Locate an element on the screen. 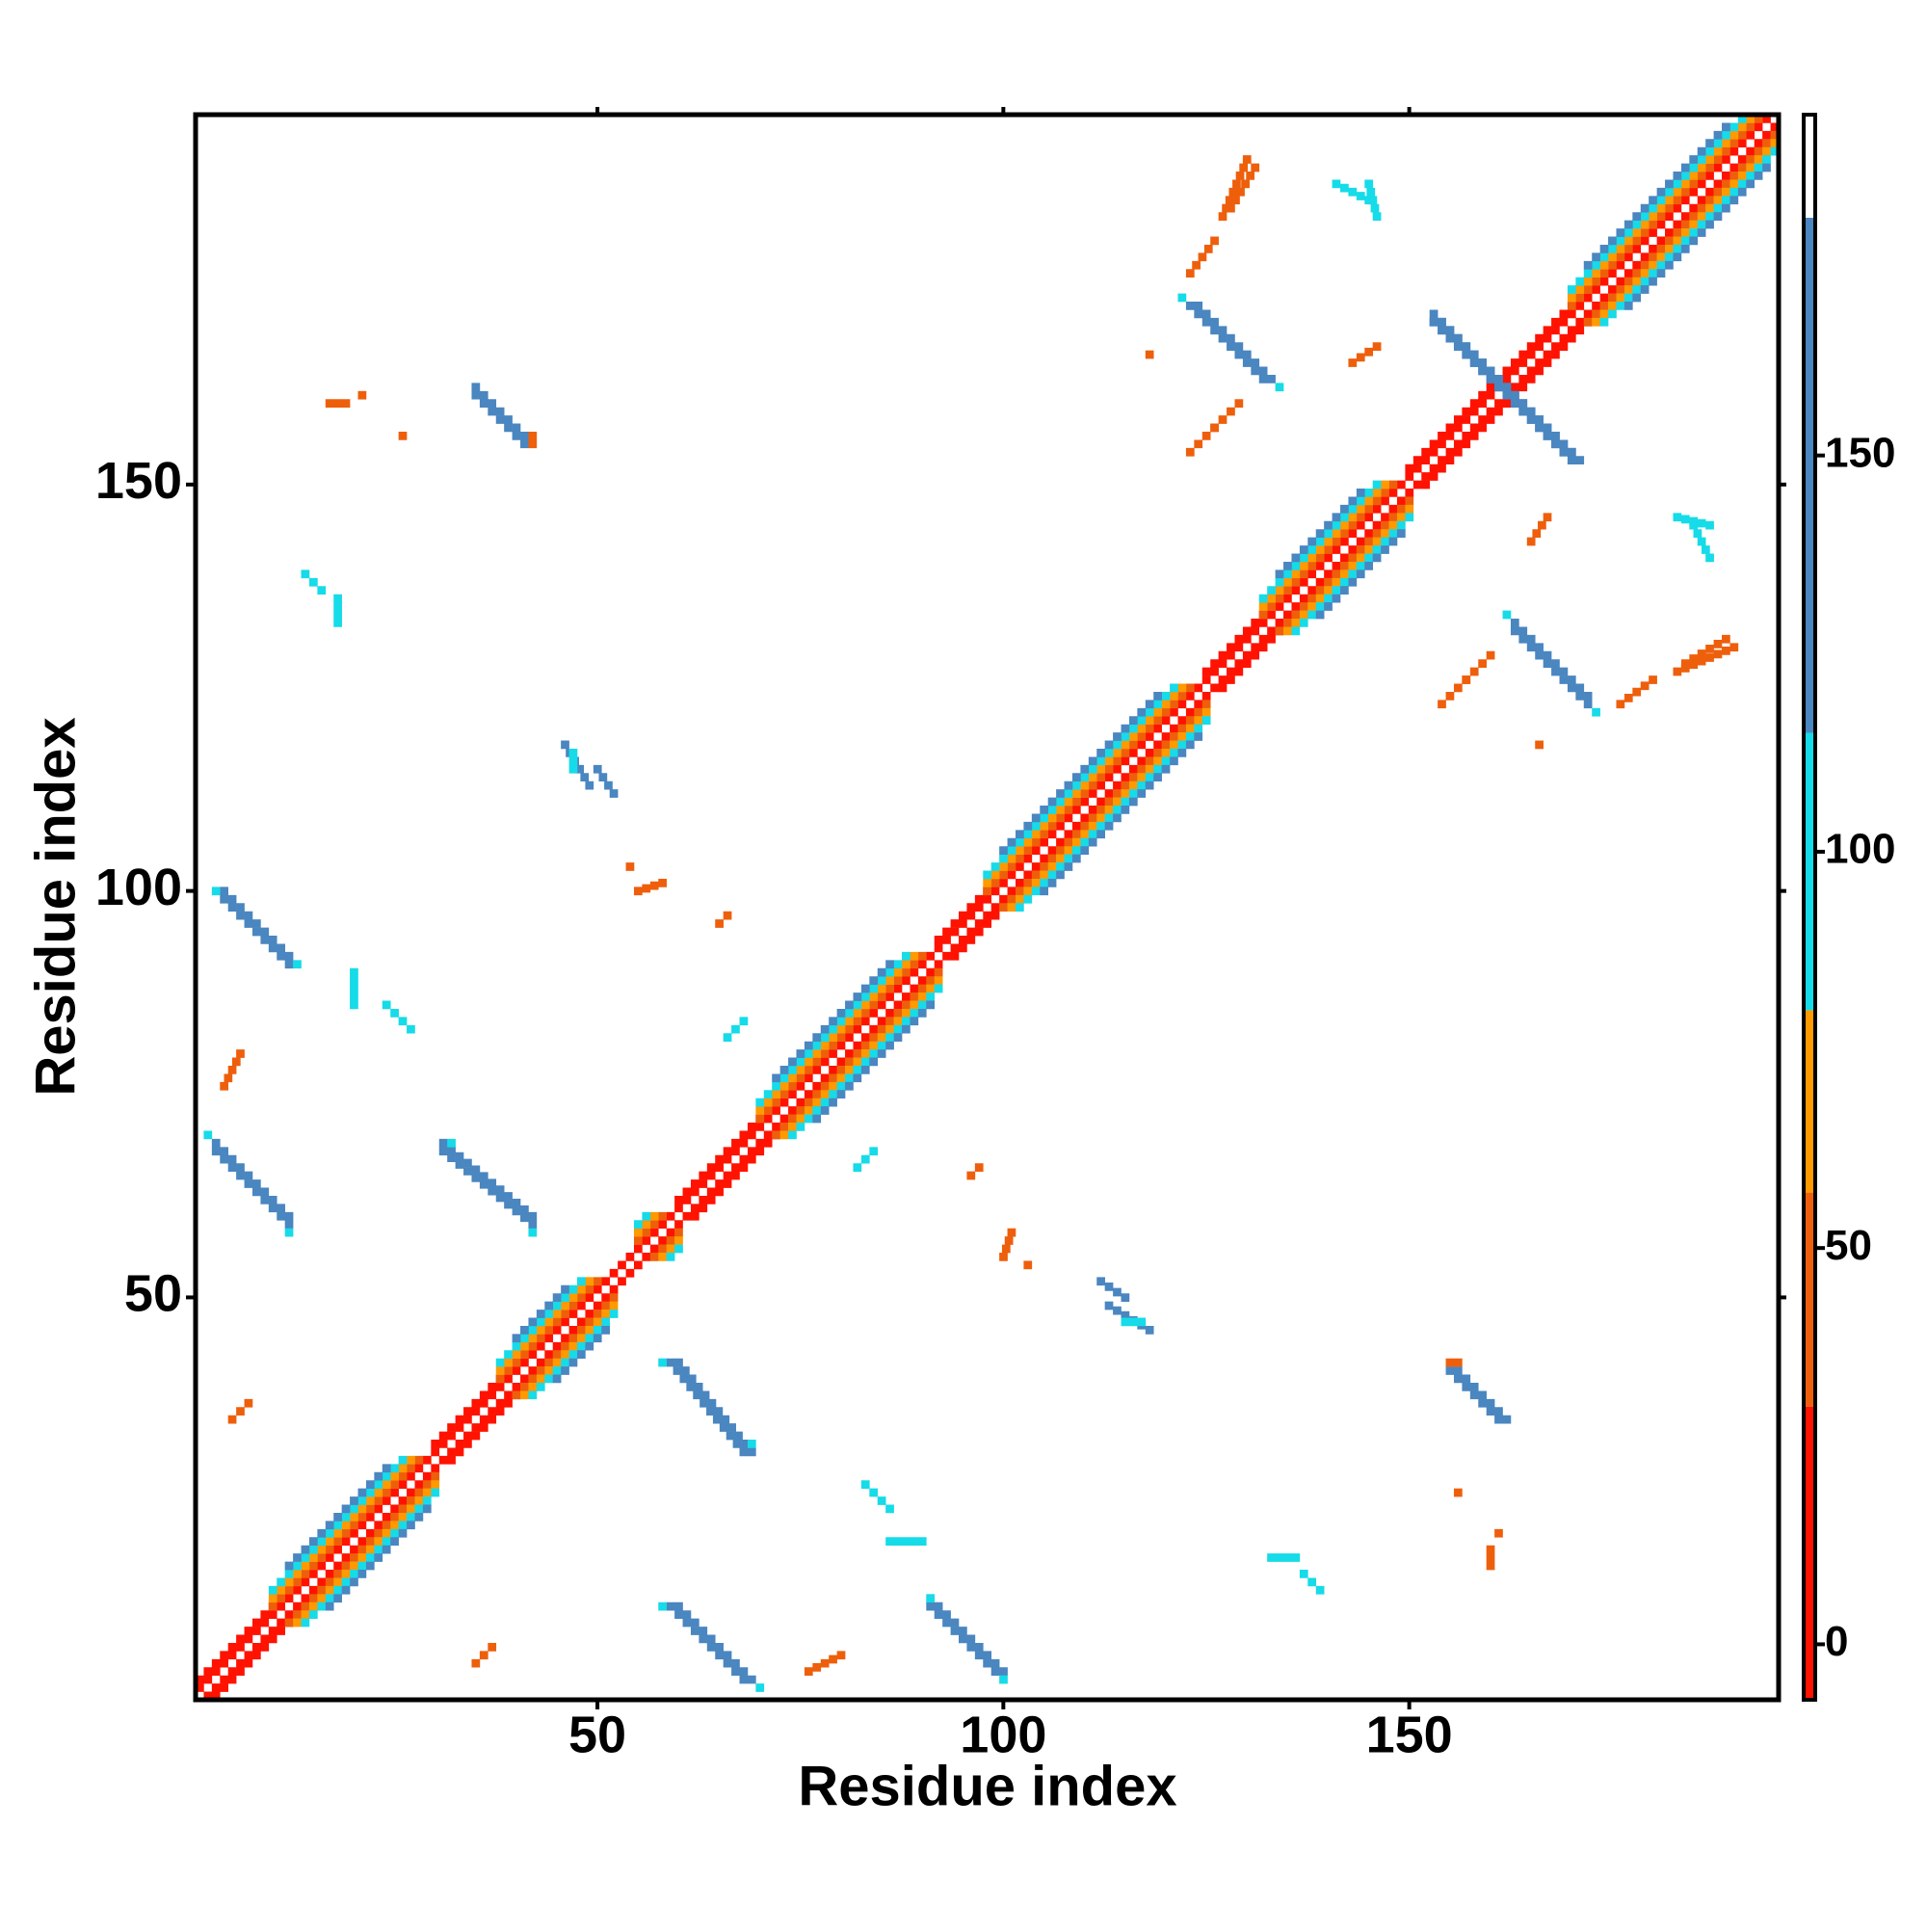 The width and height of the screenshot is (1927, 1932). y-tick-label: 100 is located at coordinates (138, 887).